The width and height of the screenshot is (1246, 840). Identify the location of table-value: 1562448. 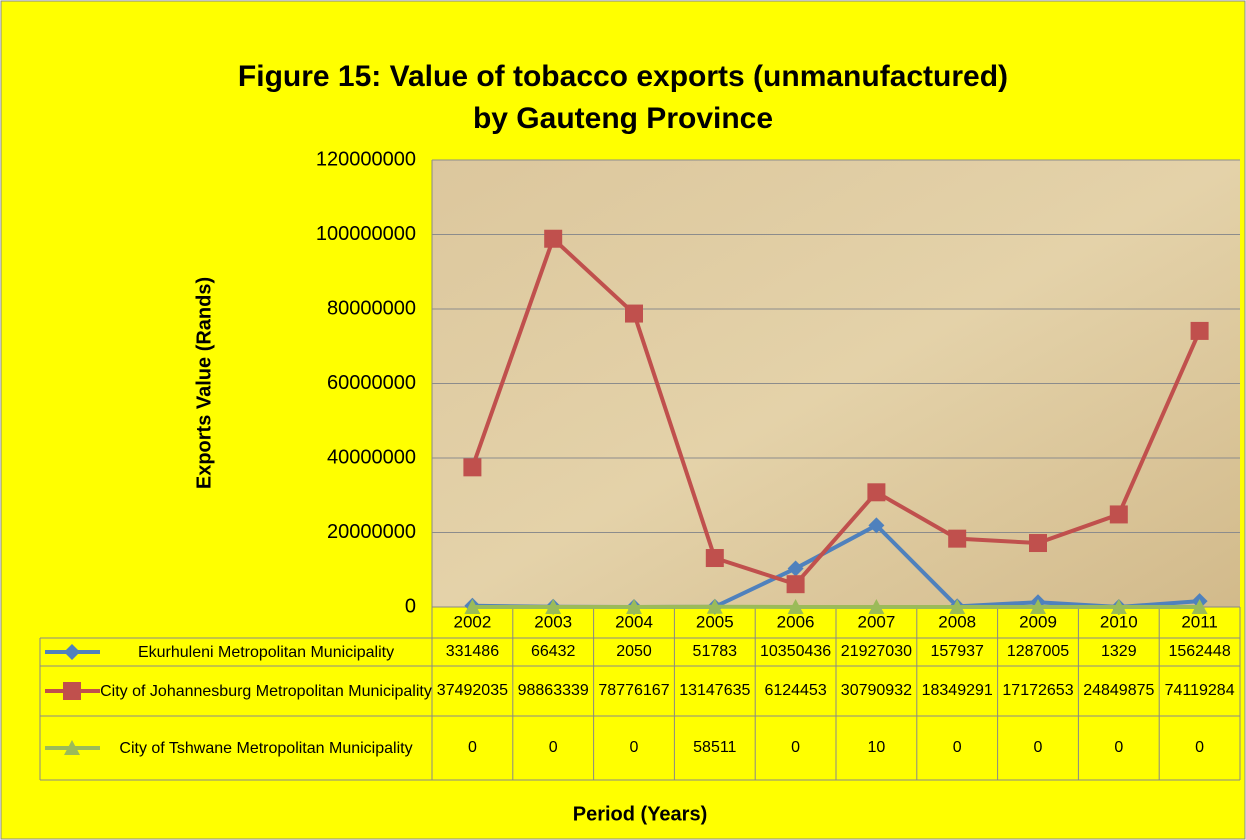
(1199, 651).